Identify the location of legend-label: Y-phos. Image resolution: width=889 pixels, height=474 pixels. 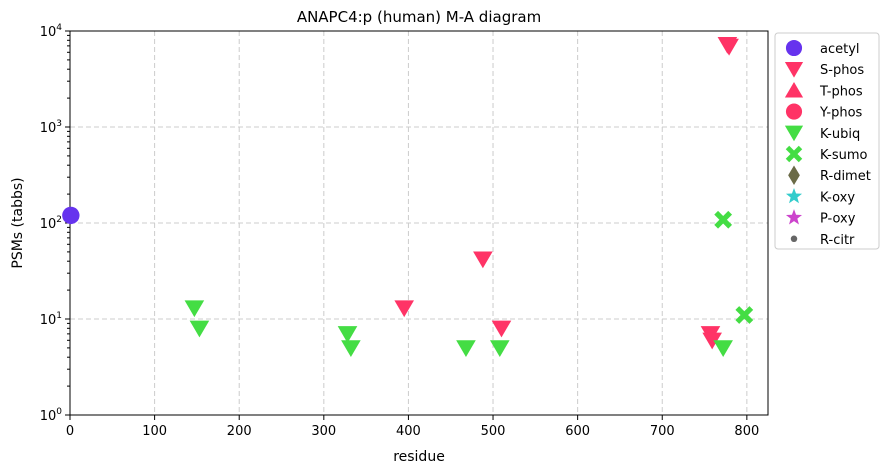
(841, 113).